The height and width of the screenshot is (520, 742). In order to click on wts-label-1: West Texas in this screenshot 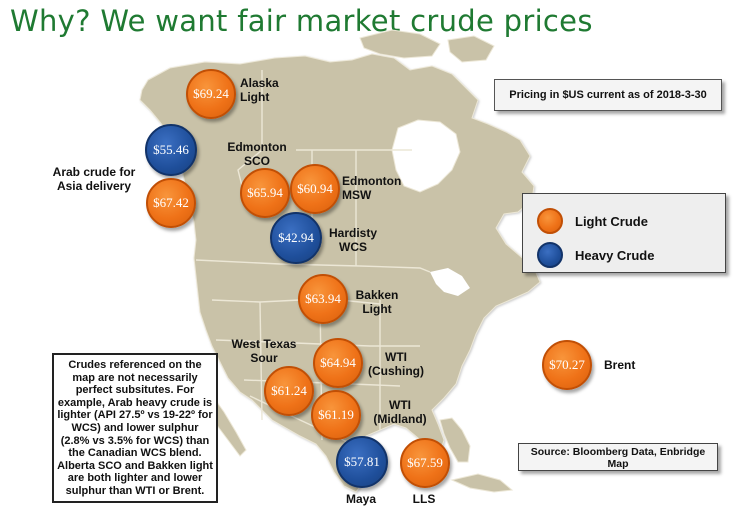, I will do `click(264, 344)`.